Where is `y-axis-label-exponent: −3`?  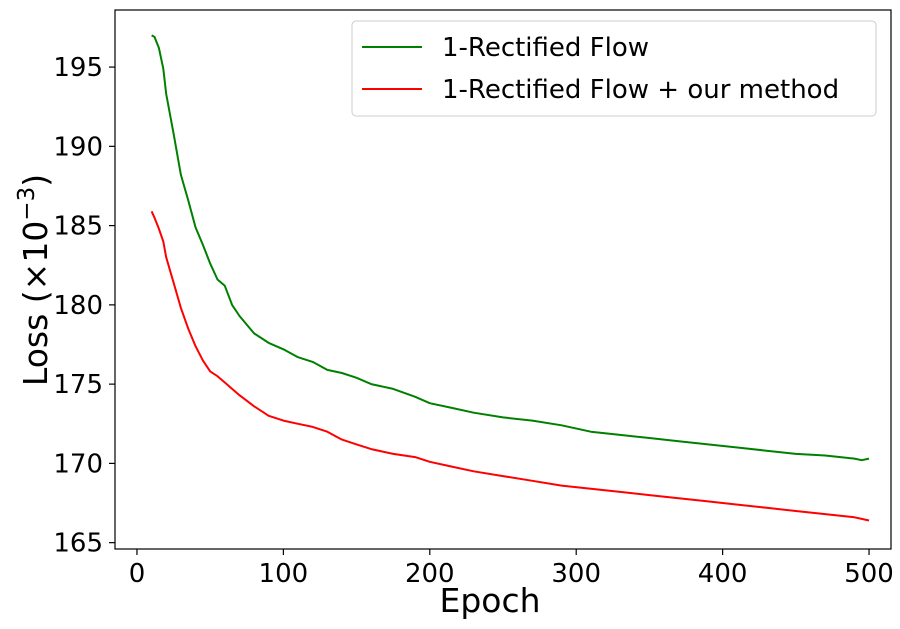 y-axis-label-exponent: −3 is located at coordinates (27, 204).